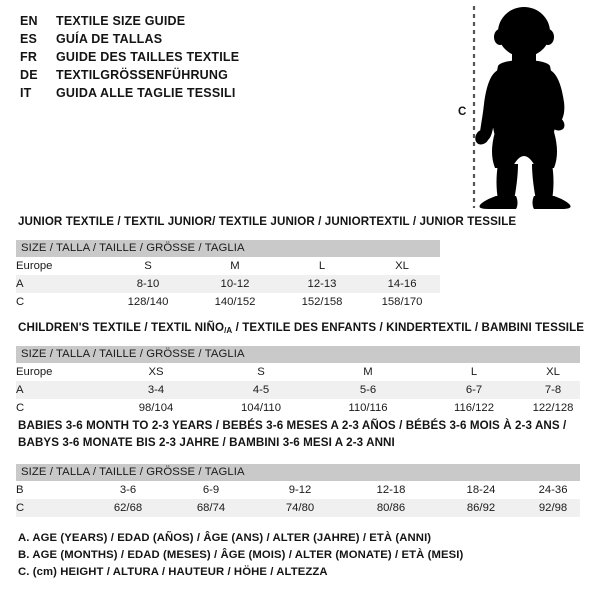 The image size is (600, 600). I want to click on table-row: C 98/104 104/110 110/116 116/122 122/128, so click(298, 408).